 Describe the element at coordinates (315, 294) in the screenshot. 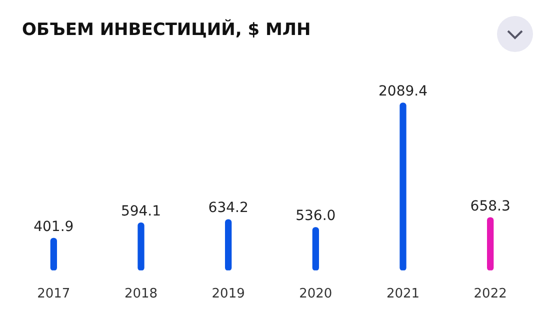

I see `x-tick-label: 2020` at that location.